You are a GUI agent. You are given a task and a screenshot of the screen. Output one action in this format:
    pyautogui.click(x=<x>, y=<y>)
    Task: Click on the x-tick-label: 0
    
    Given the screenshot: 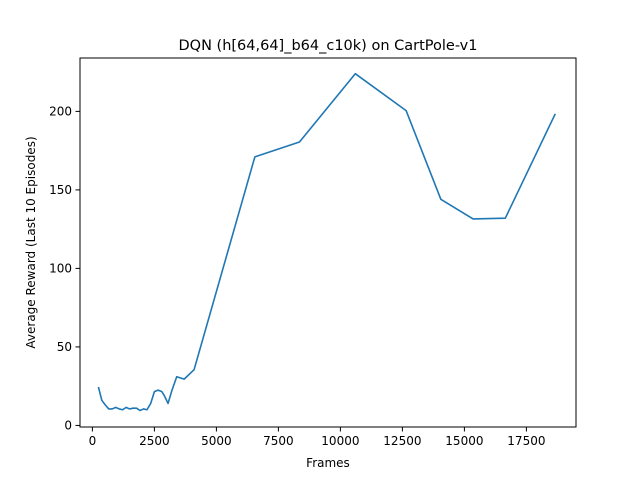 What is the action you would take?
    pyautogui.click(x=93, y=441)
    